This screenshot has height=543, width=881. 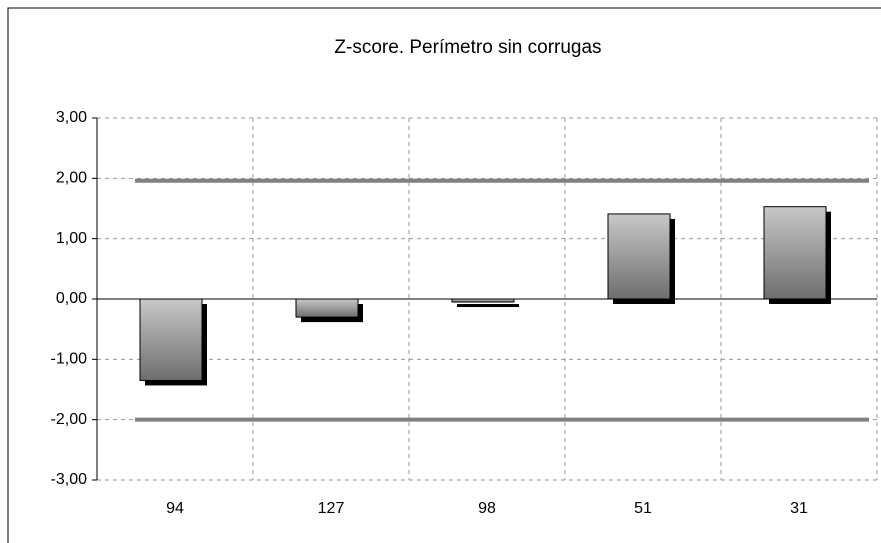 What do you see at coordinates (175, 508) in the screenshot?
I see `x-tick-label: 94` at bounding box center [175, 508].